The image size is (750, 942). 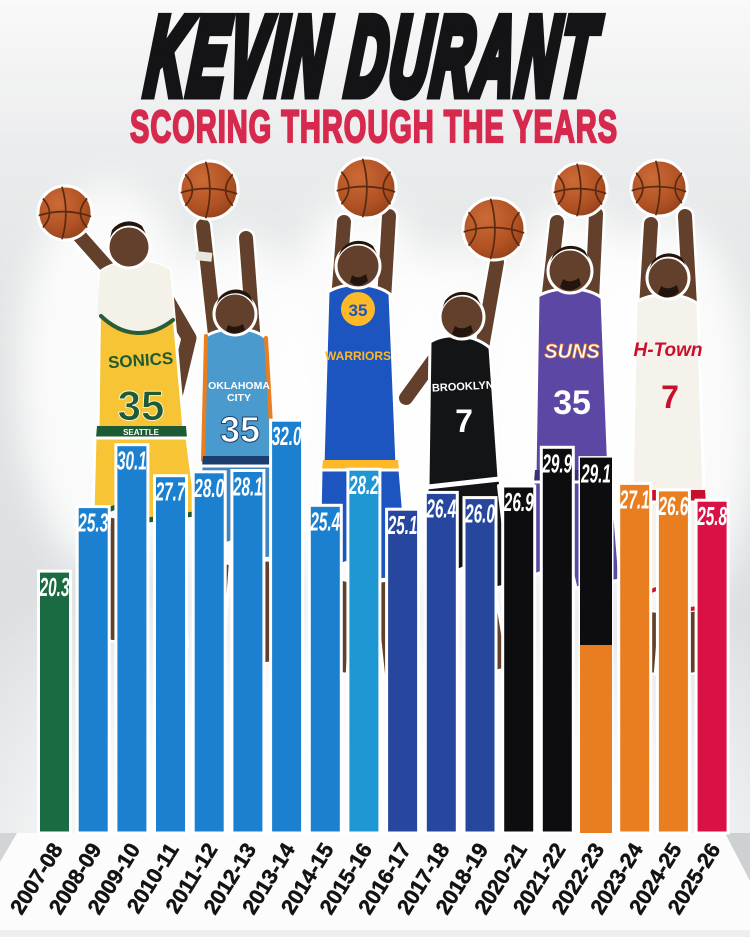 What do you see at coordinates (373, 59) in the screenshot?
I see `svg-text: KEVIN DURANT` at bounding box center [373, 59].